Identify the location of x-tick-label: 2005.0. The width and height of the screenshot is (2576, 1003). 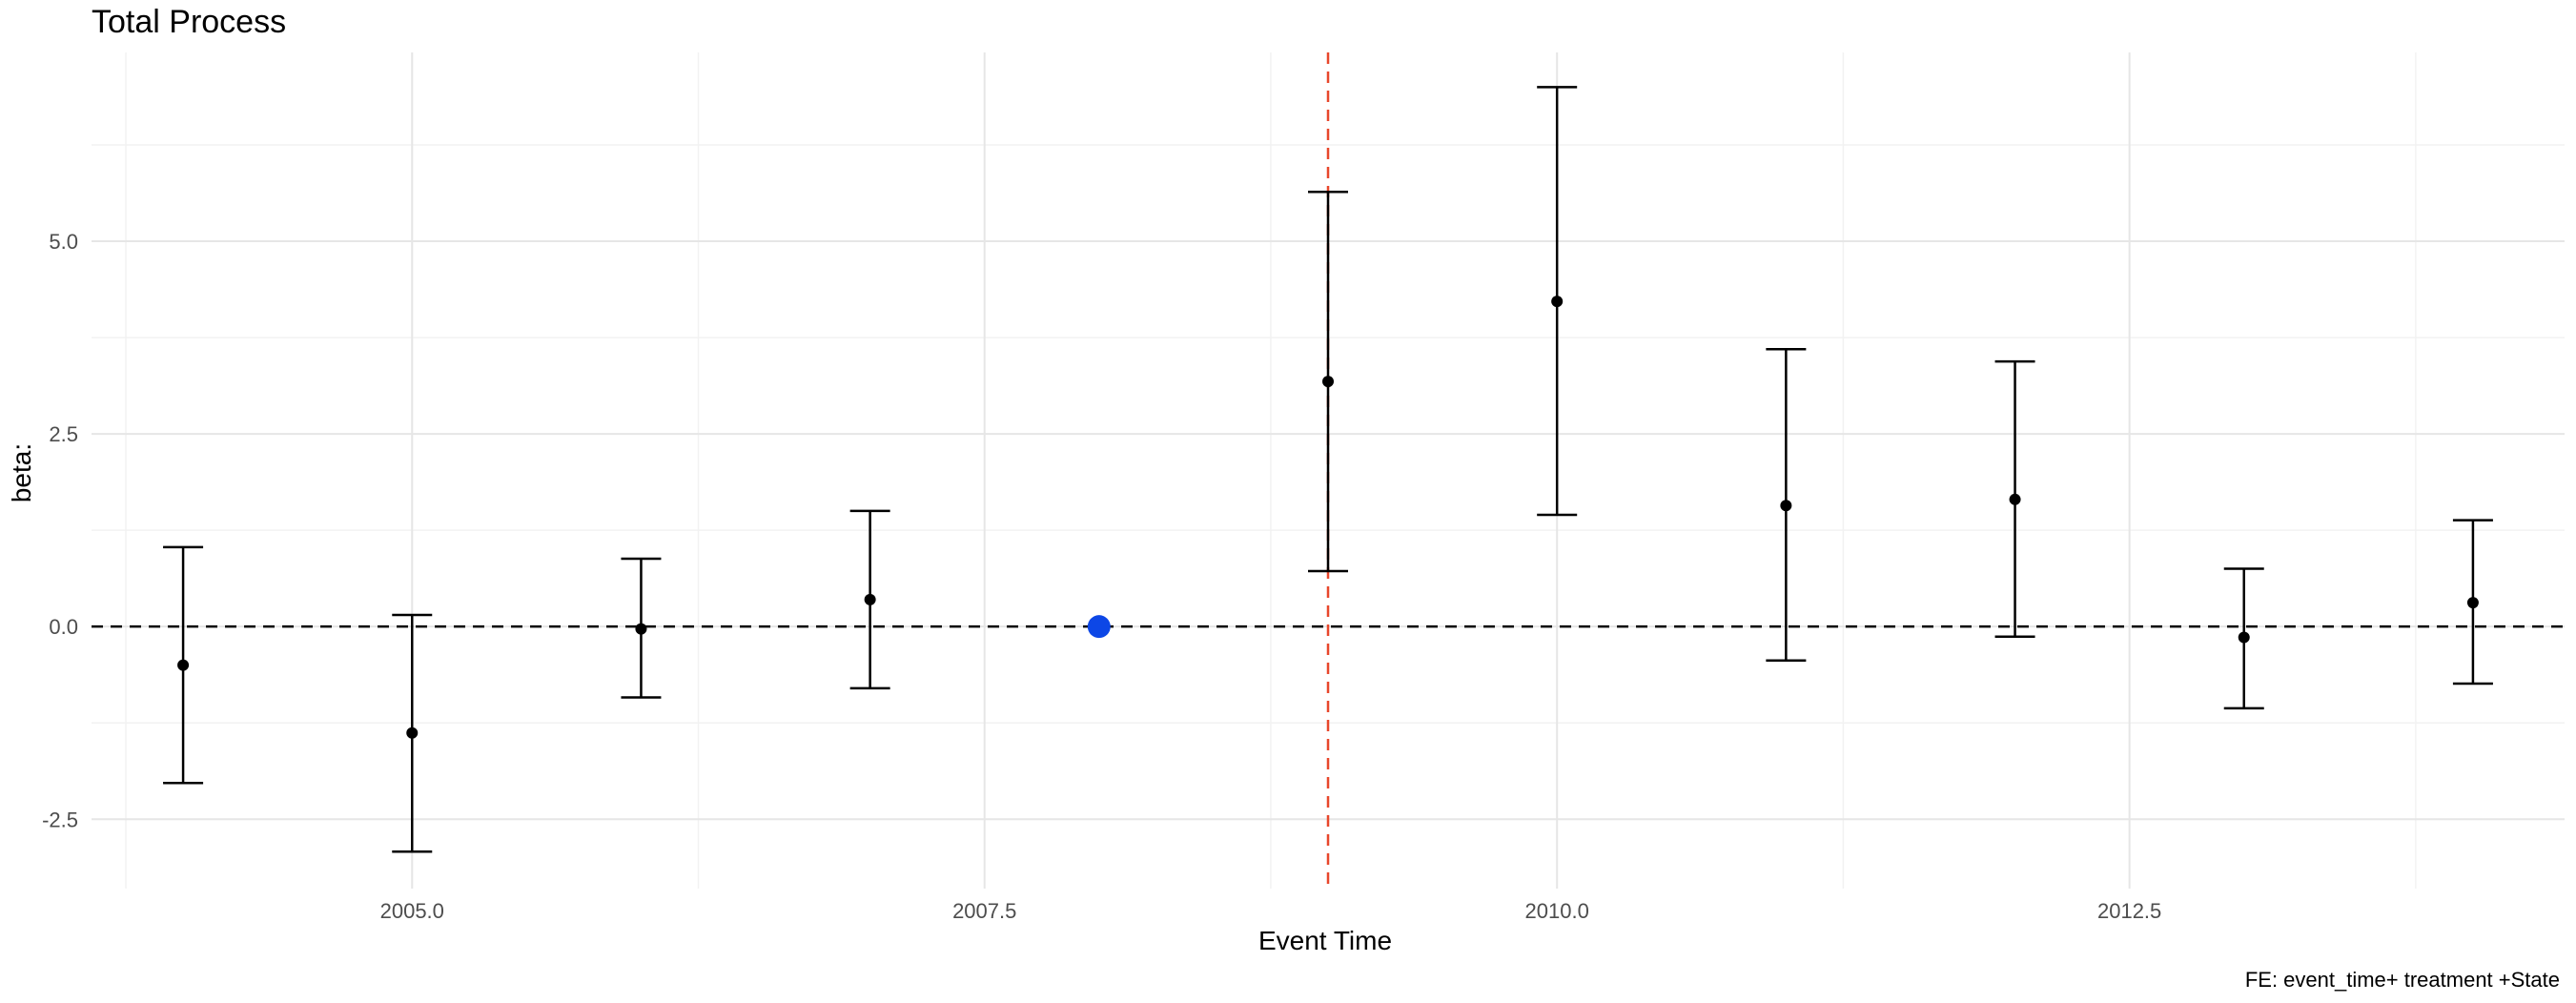
(412, 911).